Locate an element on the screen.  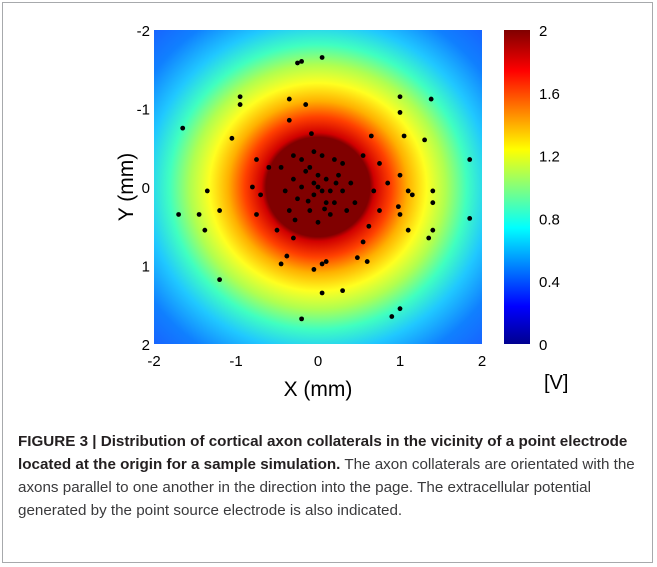
y-tick-label: -1 is located at coordinates (143, 110).